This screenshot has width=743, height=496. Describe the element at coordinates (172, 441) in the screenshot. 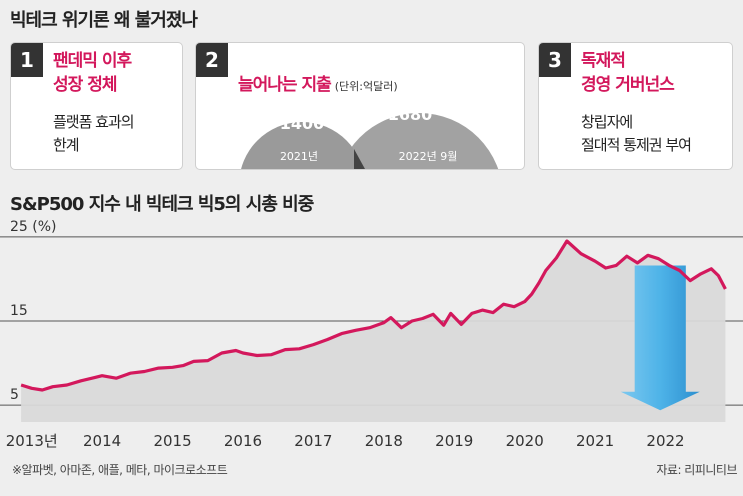

I see `x-tick-label: 2015` at that location.